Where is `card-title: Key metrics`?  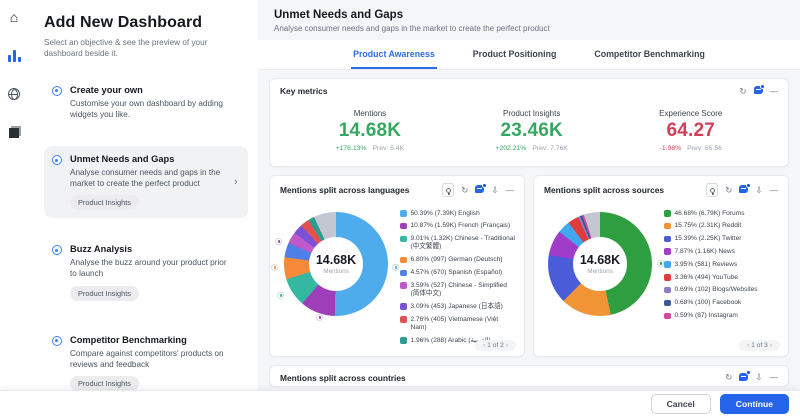
card-title: Key metrics is located at coordinates (304, 91).